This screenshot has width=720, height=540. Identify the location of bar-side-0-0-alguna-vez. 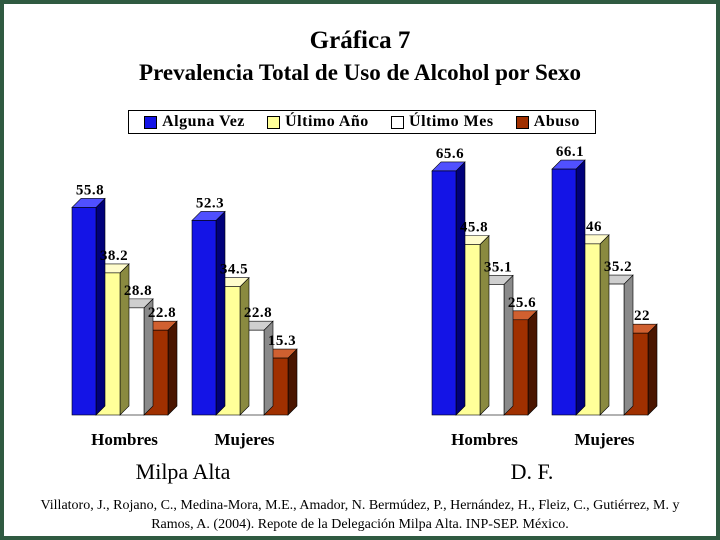
(100, 306).